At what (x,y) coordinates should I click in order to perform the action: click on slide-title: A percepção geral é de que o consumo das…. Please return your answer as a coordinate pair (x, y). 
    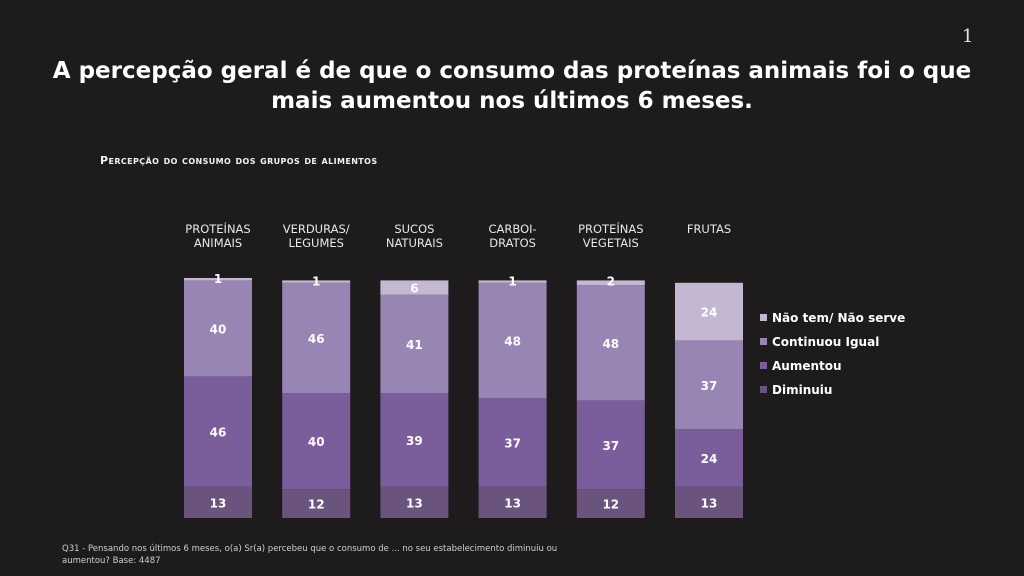
    Looking at the image, I should click on (512, 86).